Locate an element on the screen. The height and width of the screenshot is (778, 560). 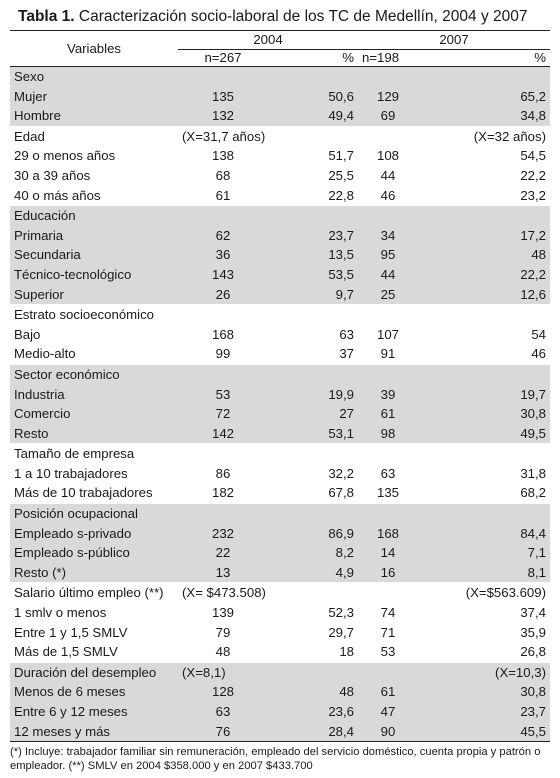
group-header-row: Sexo is located at coordinates (280, 76).